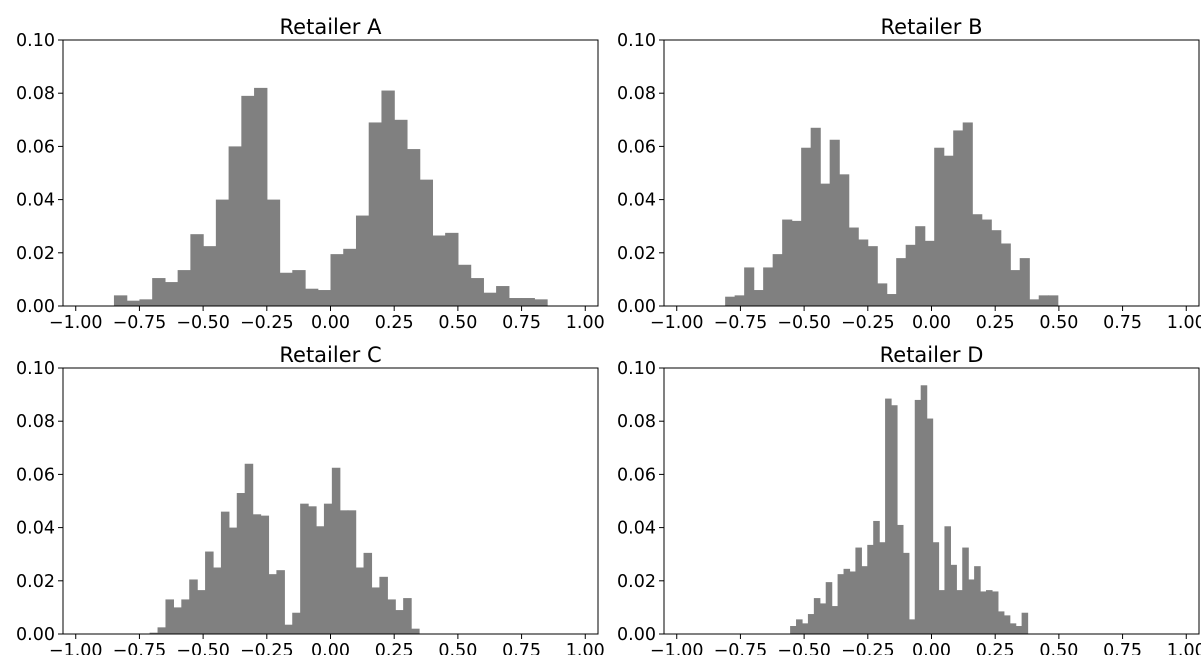  Describe the element at coordinates (35, 635) in the screenshot. I see `y-tick-label: 0.00` at that location.